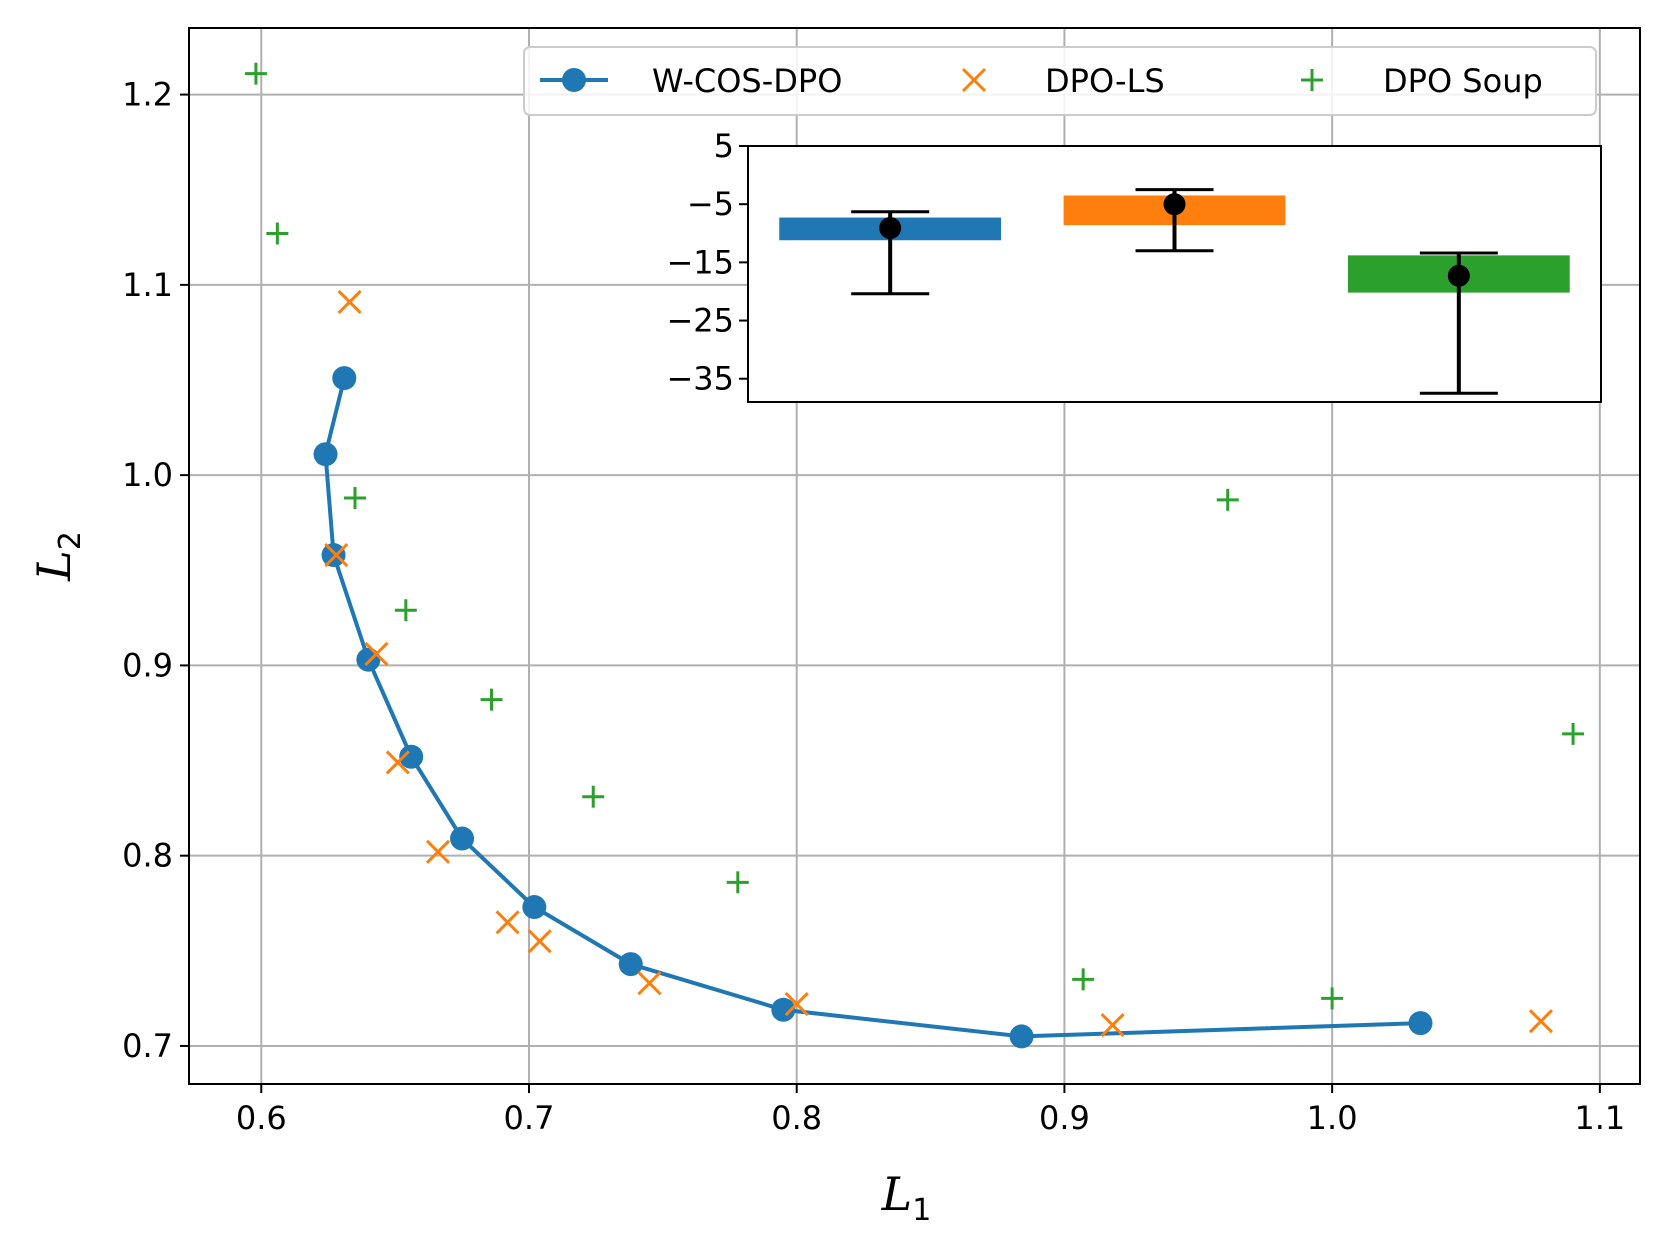 The height and width of the screenshot is (1241, 1661). Describe the element at coordinates (261, 1118) in the screenshot. I see `x-tick-label: 0.6` at that location.